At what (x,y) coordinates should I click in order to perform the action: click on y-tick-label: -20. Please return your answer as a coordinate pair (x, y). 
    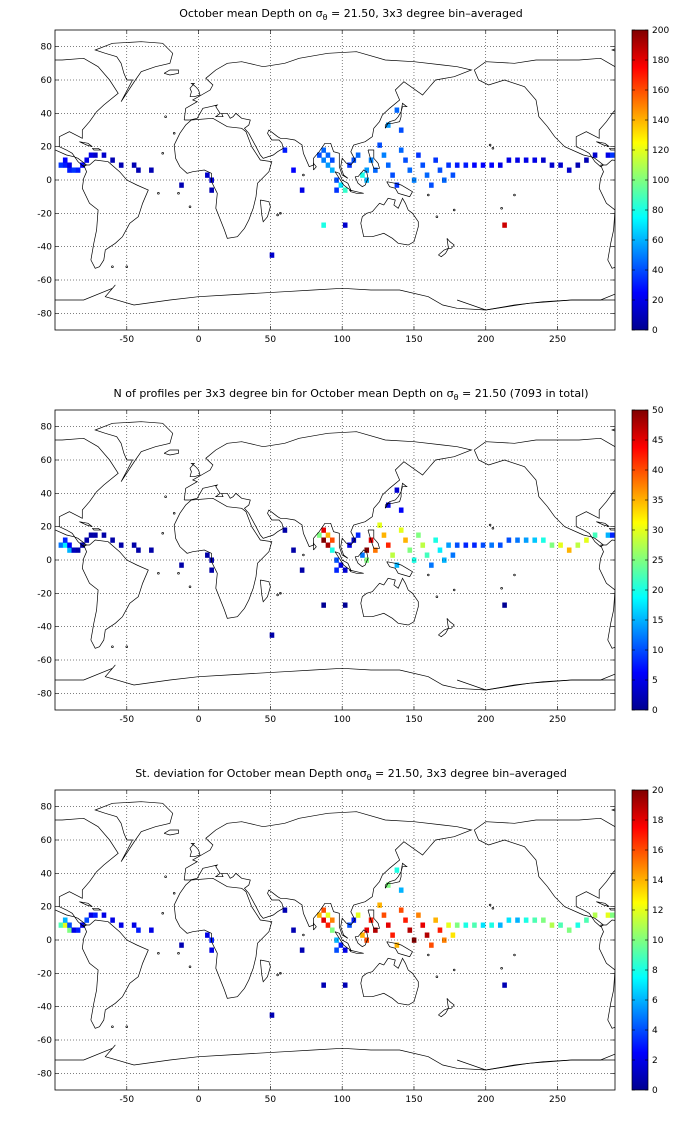
    Looking at the image, I should click on (44, 594).